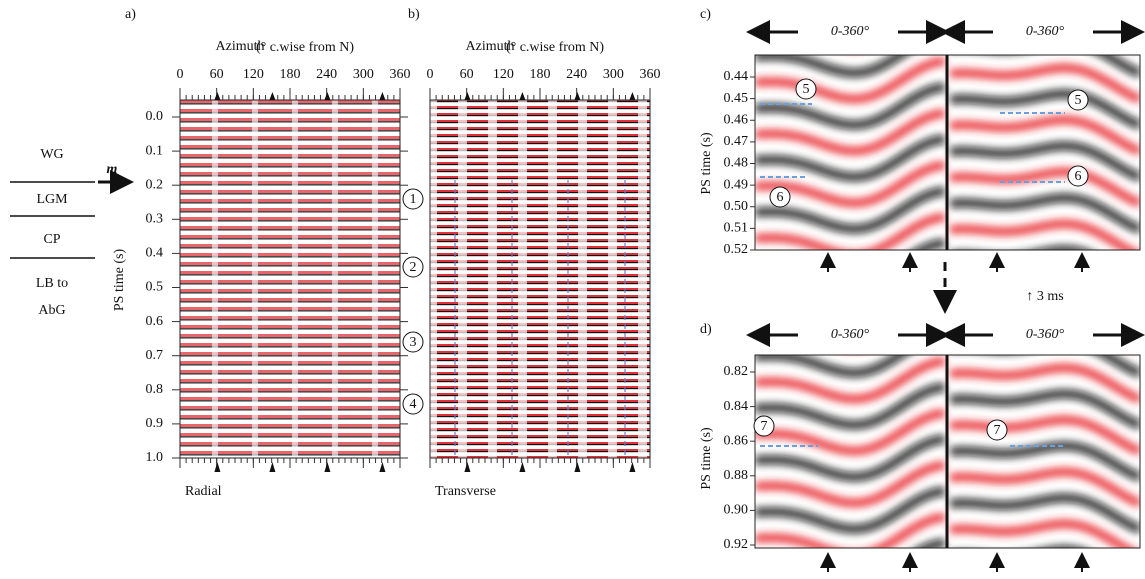  Describe the element at coordinates (414, 14) in the screenshot. I see `panel-label: b)` at that location.